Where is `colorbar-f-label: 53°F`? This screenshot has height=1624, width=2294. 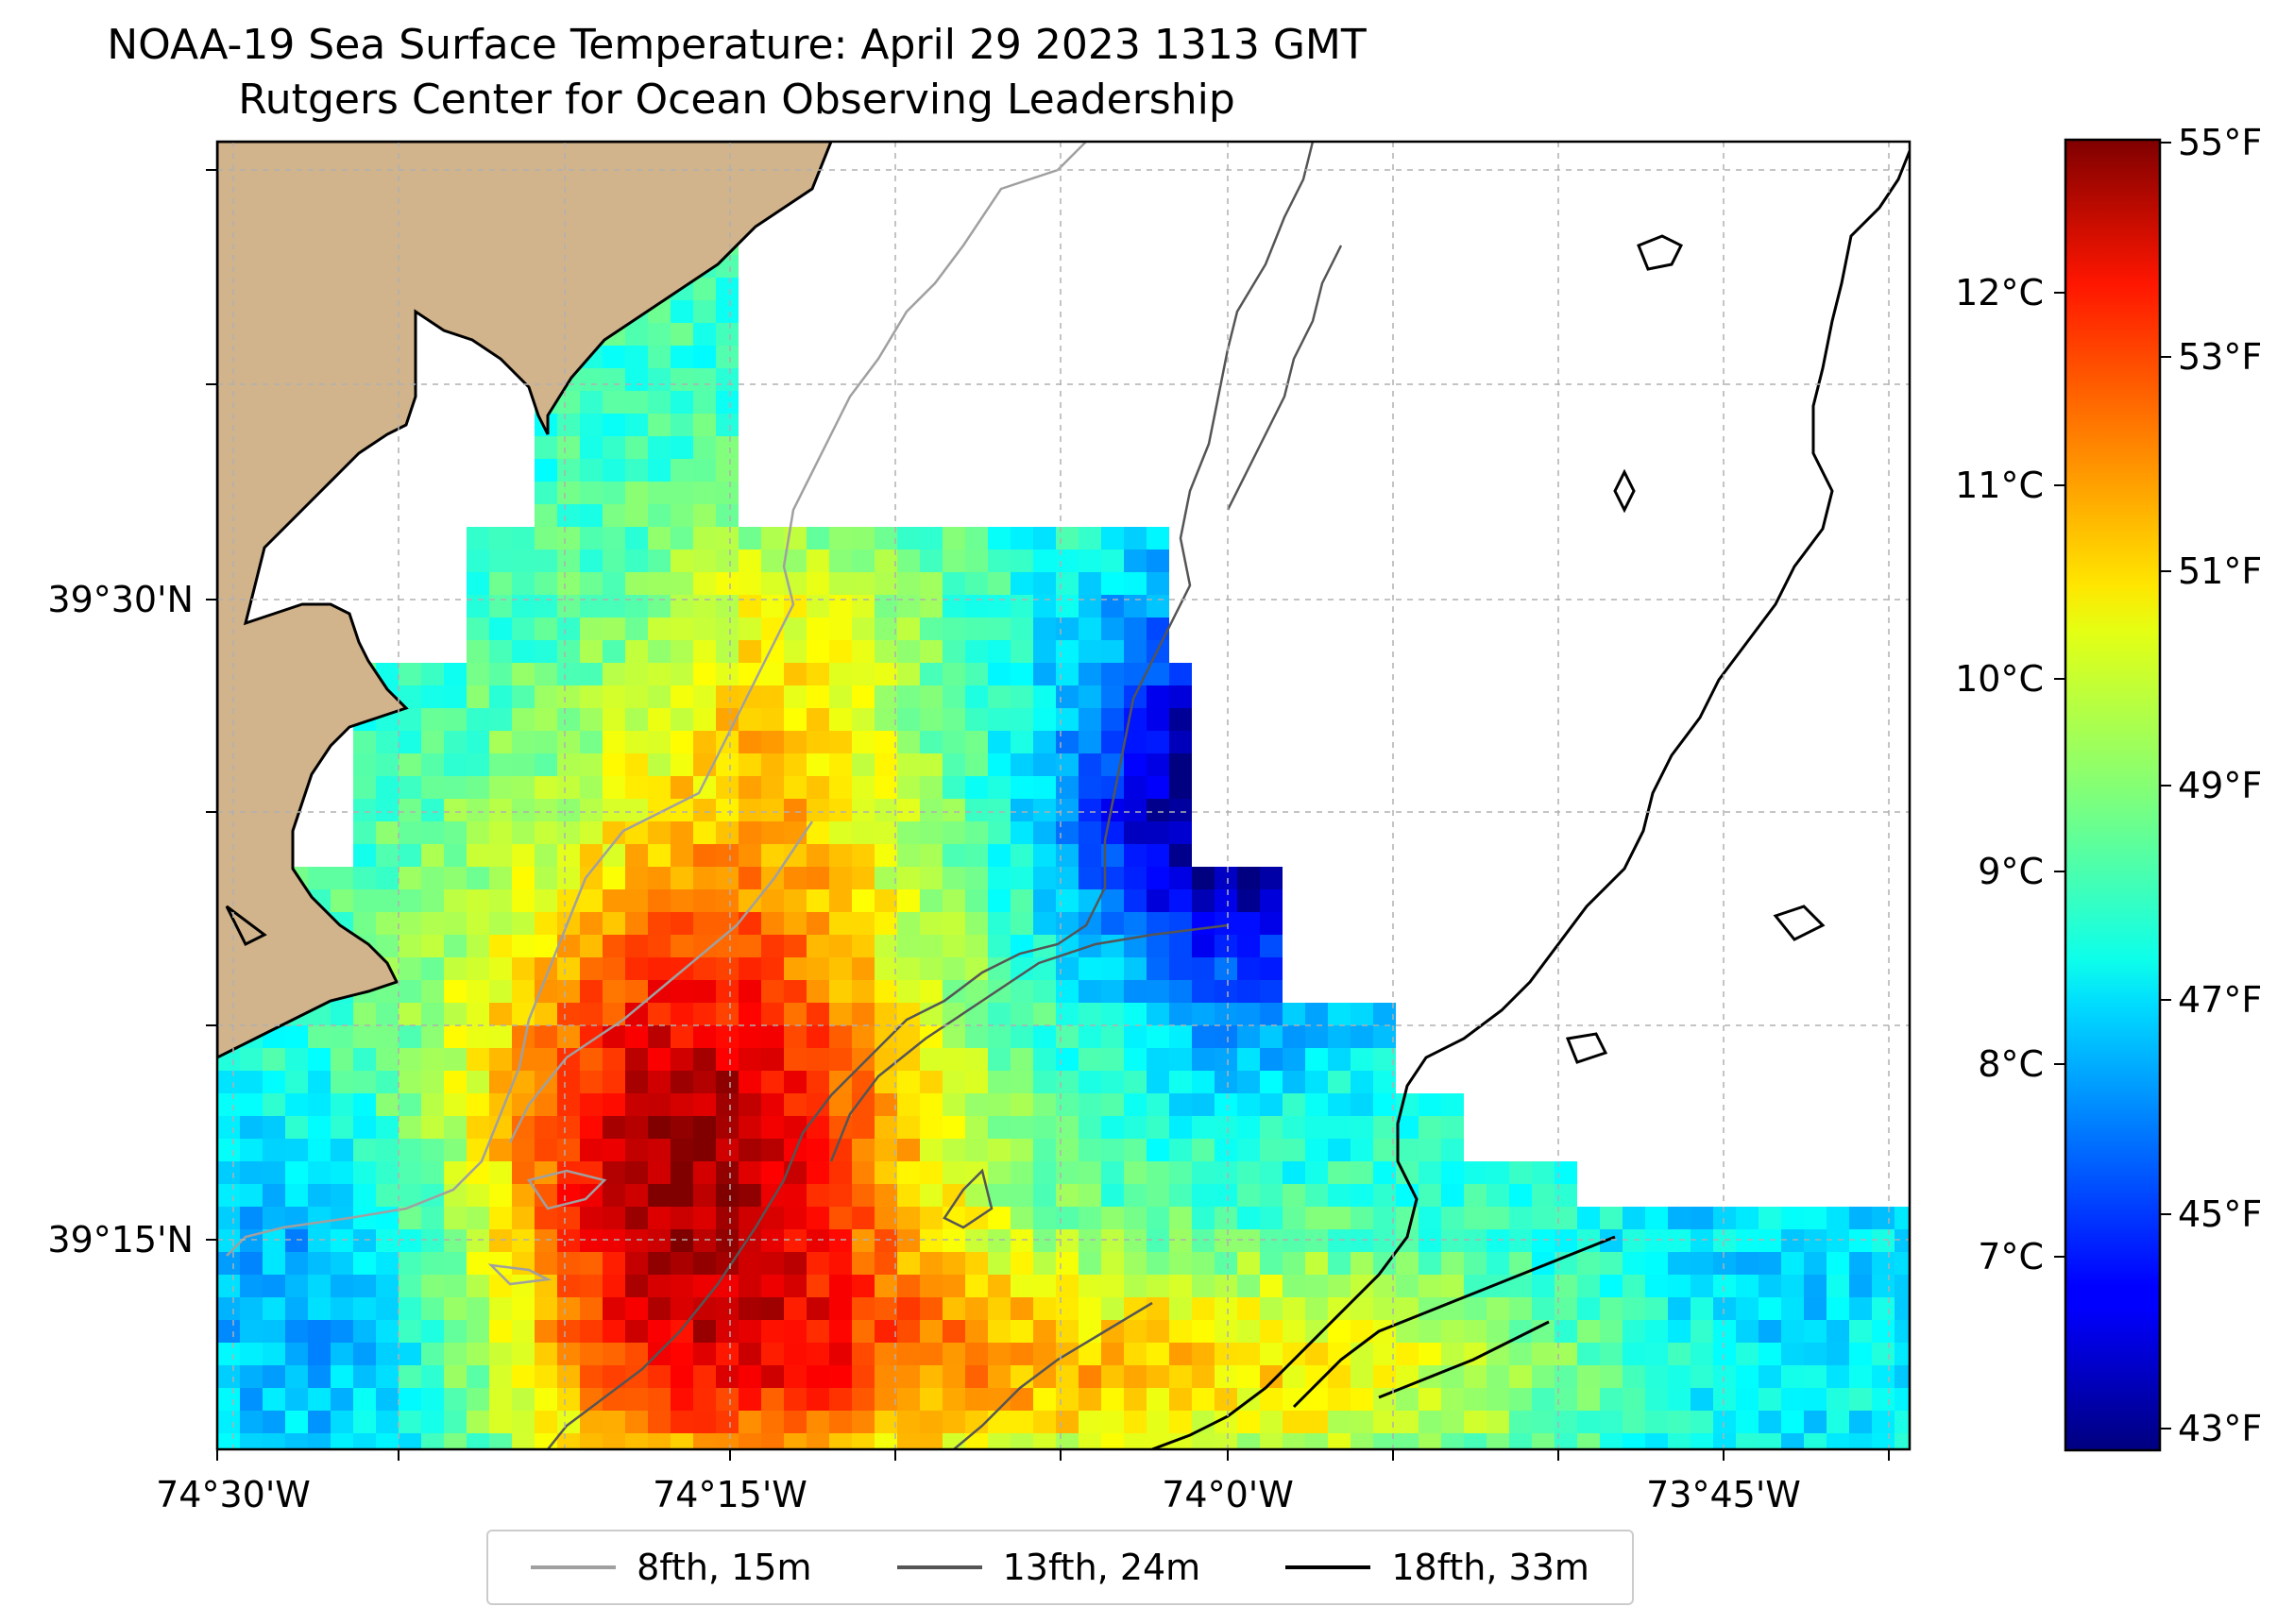 colorbar-f-label: 53°F is located at coordinates (2220, 357).